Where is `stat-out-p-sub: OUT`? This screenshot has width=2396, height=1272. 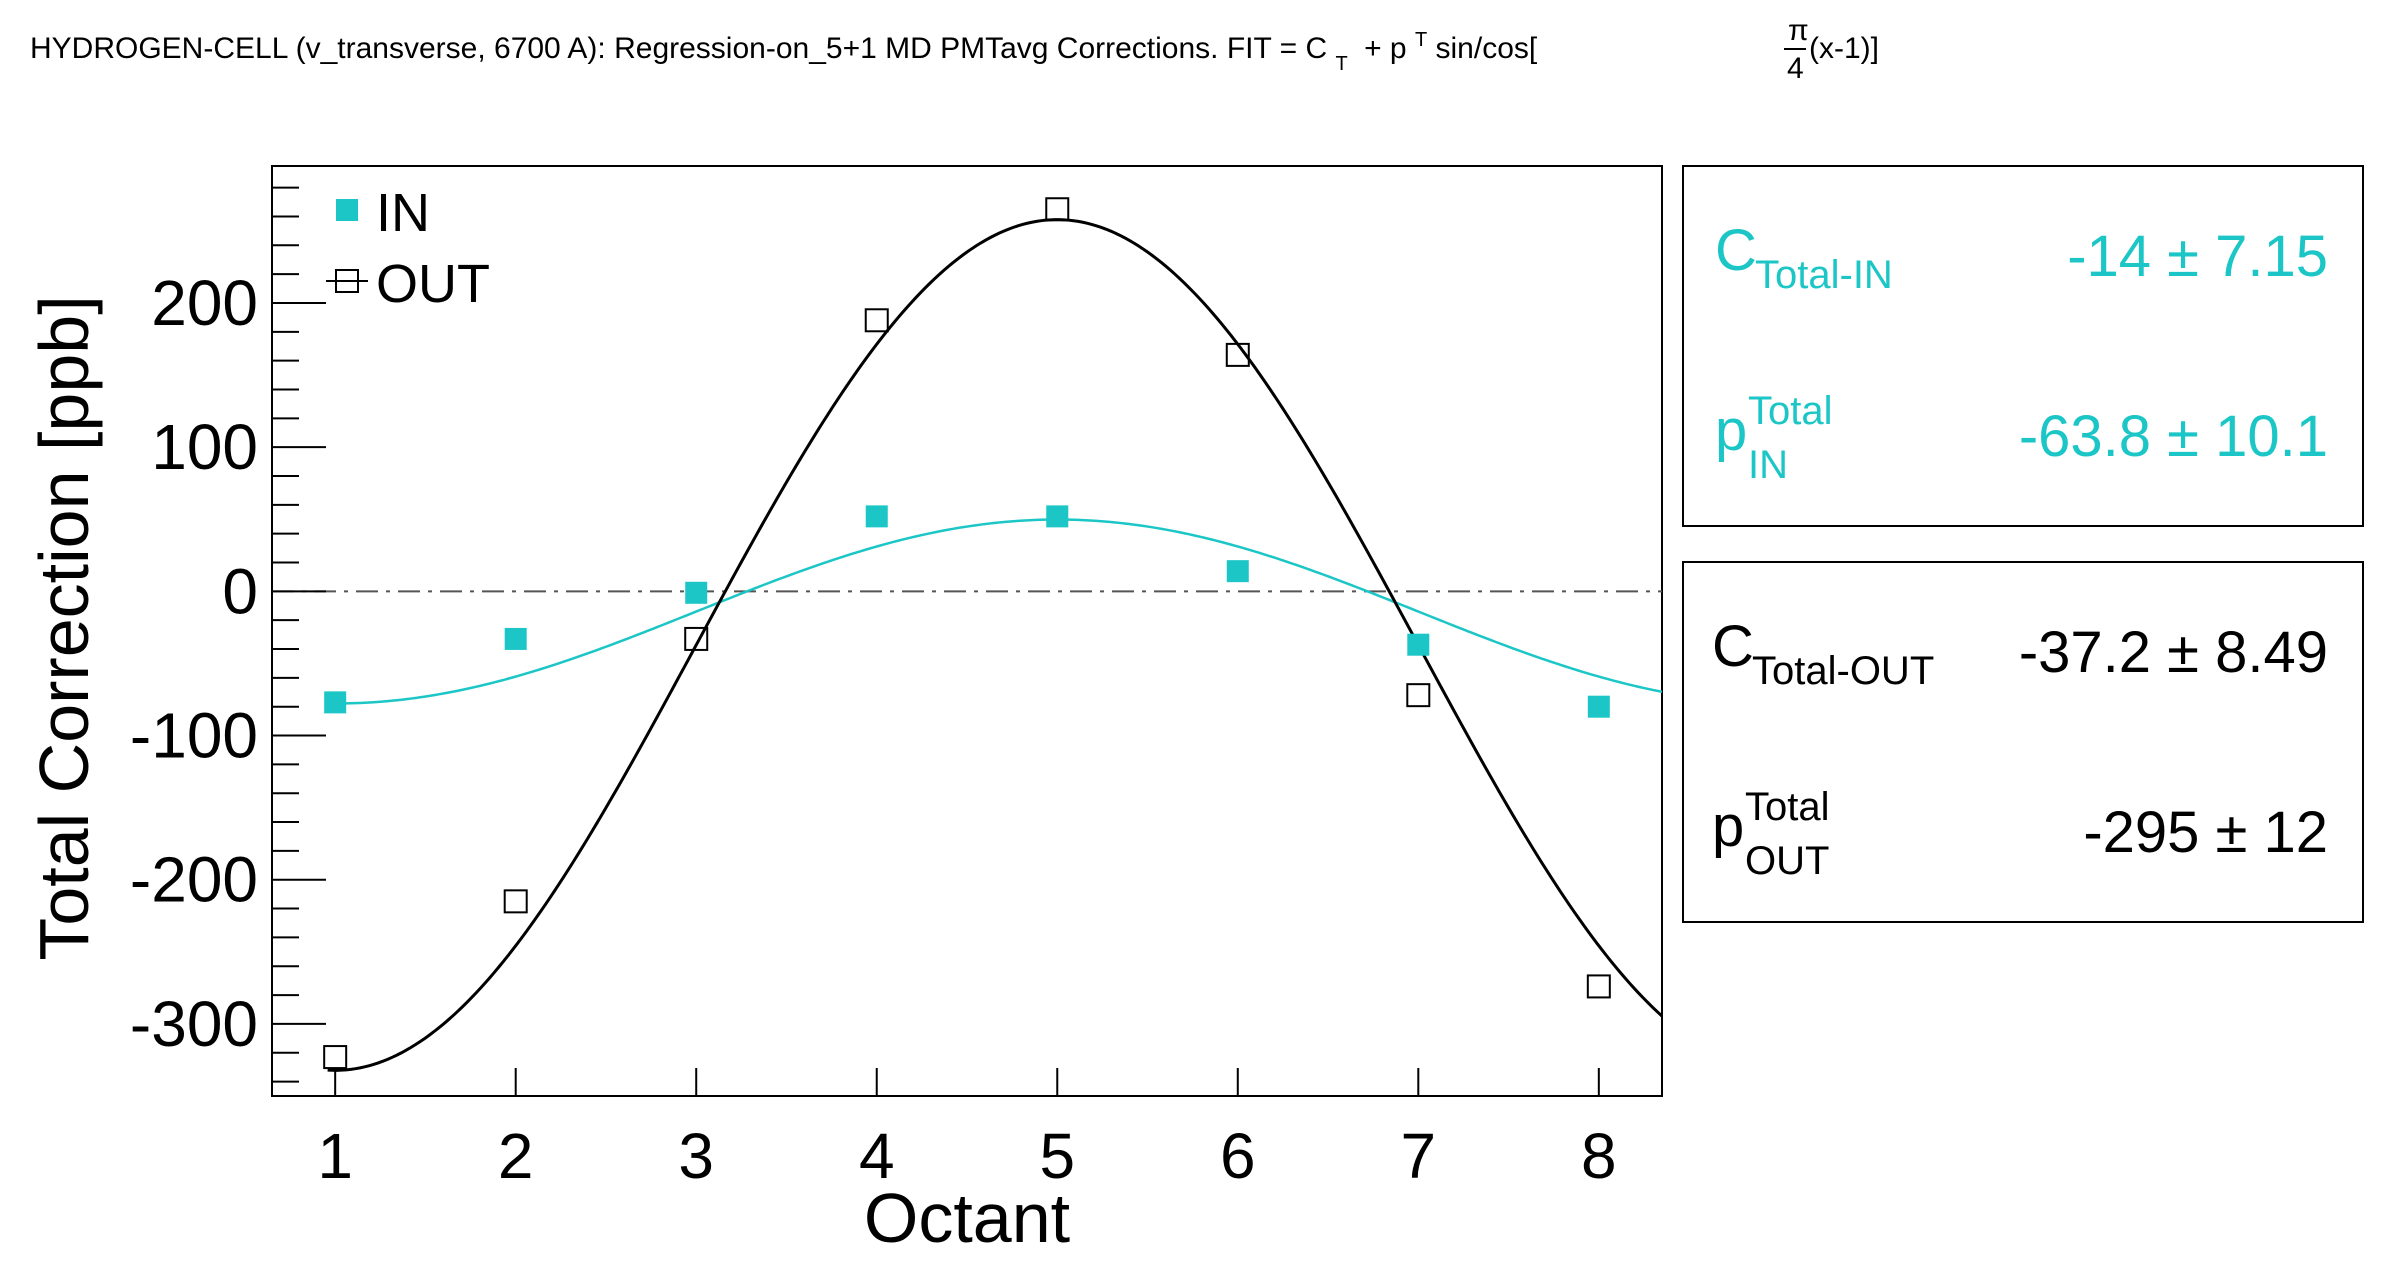
stat-out-p-sub: OUT is located at coordinates (1787, 861).